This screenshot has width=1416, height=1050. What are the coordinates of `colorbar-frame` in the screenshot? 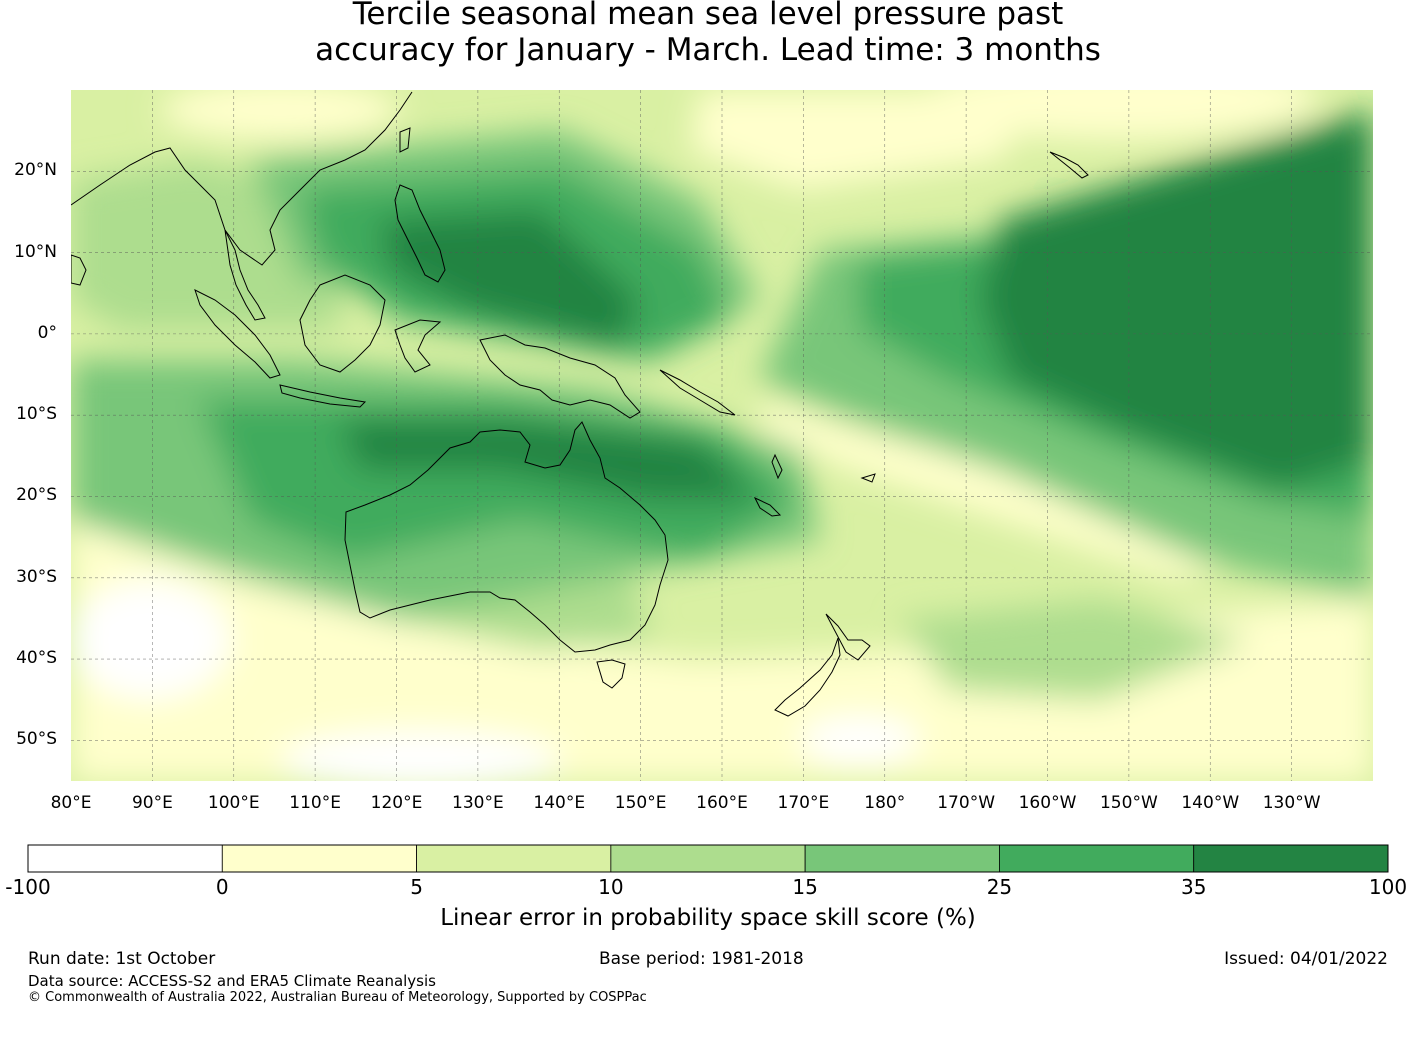 It's located at (708, 858).